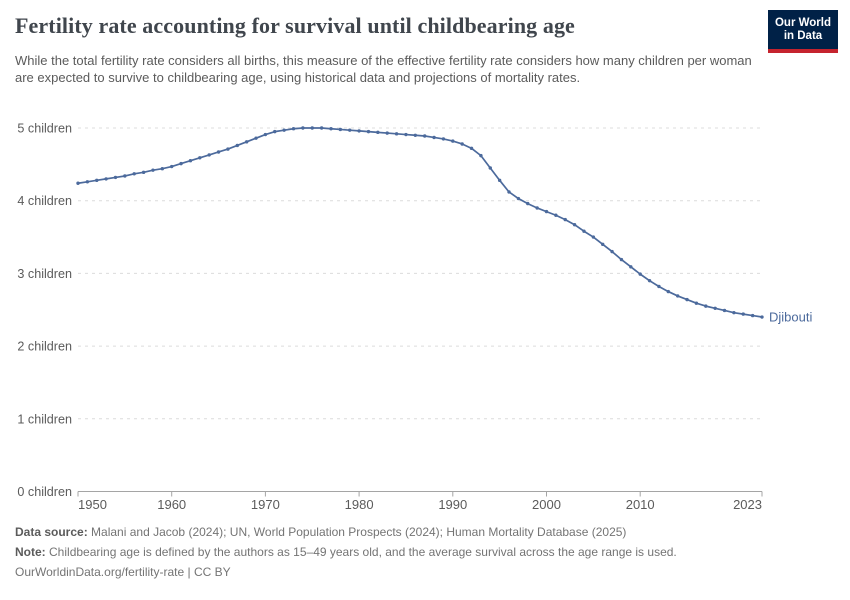 The width and height of the screenshot is (850, 600). What do you see at coordinates (30, 552) in the screenshot?
I see `note-label: Note:` at bounding box center [30, 552].